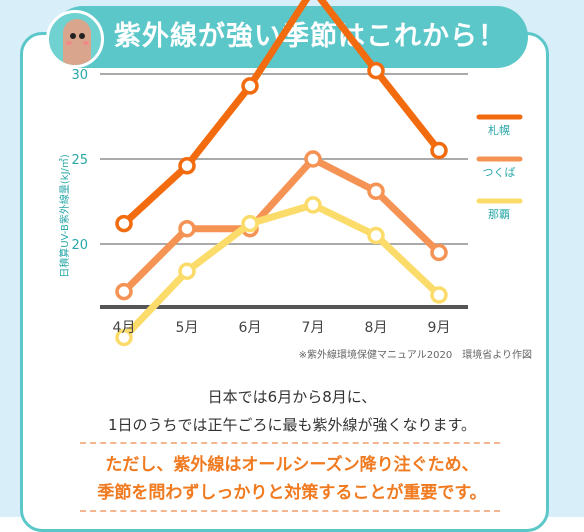 The height and width of the screenshot is (532, 584). I want to click on x-tick-label-7: 7月, so click(313, 328).